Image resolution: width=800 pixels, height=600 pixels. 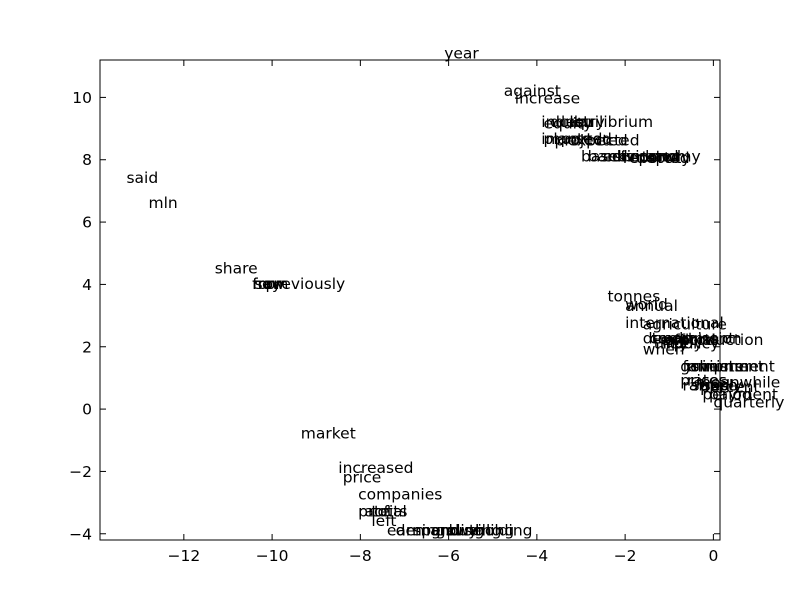 I want to click on word-label: equilibrium, so click(x=610, y=122).